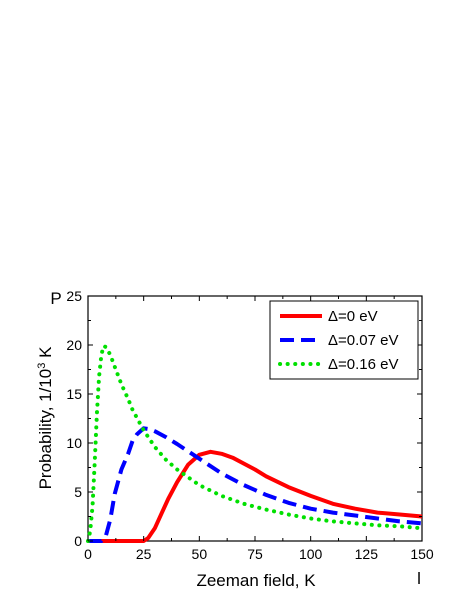 The width and height of the screenshot is (463, 599). I want to click on x-tick-label: 0, so click(88, 554).